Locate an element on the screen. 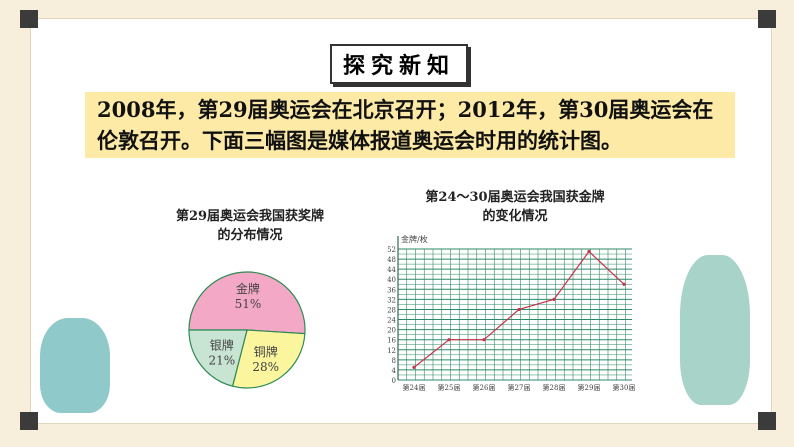 This screenshot has width=794, height=447. pie-slice-percent: 28% is located at coordinates (265, 367).